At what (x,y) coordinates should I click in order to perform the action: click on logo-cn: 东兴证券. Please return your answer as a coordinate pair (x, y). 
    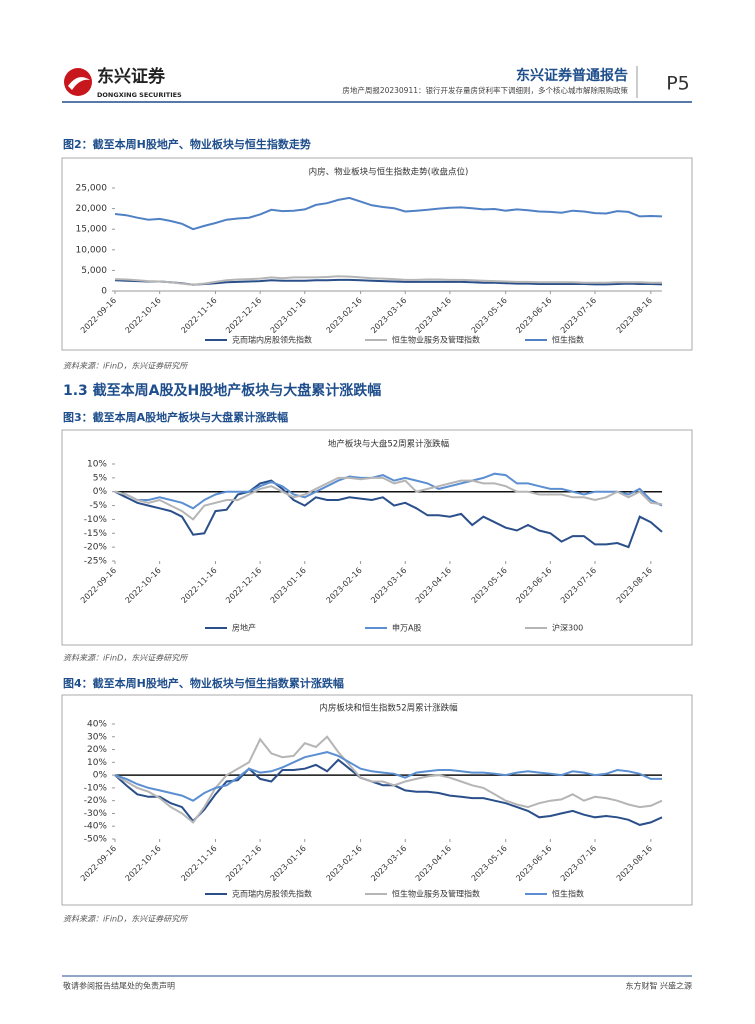
    Looking at the image, I should click on (131, 76).